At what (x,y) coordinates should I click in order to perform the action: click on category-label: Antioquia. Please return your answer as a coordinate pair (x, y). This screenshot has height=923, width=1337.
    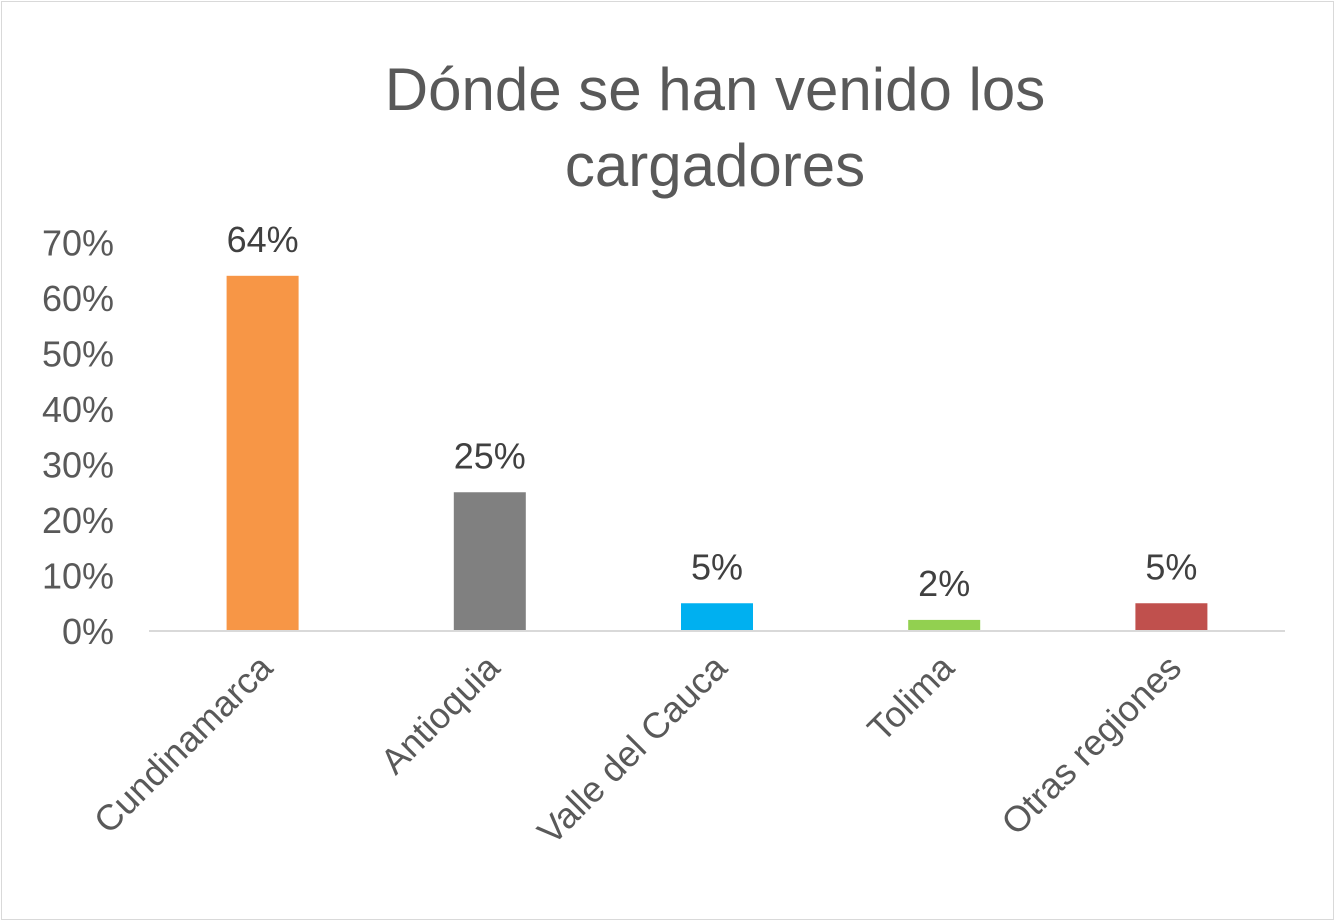
    Looking at the image, I should click on (440, 714).